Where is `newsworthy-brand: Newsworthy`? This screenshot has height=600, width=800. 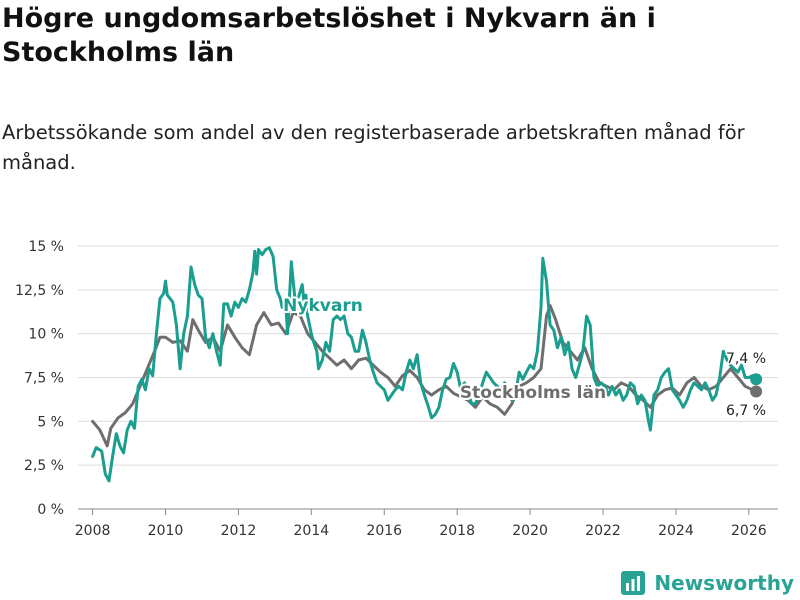 newsworthy-brand: Newsworthy is located at coordinates (707, 583).